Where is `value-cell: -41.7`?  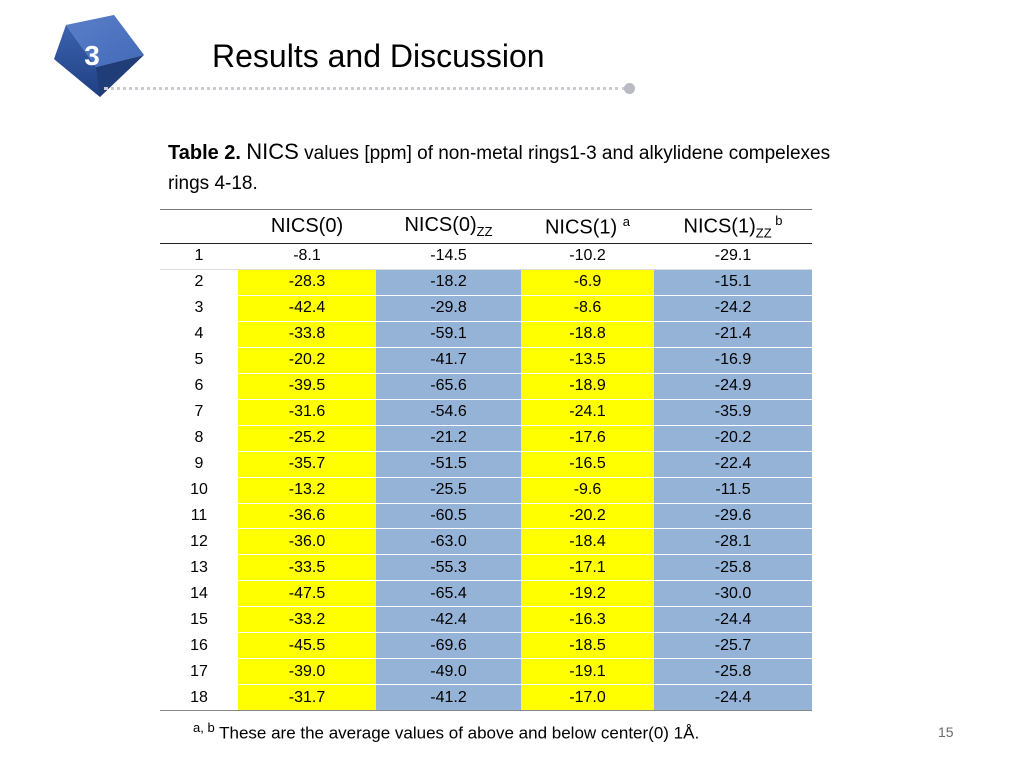 value-cell: -41.7 is located at coordinates (448, 360).